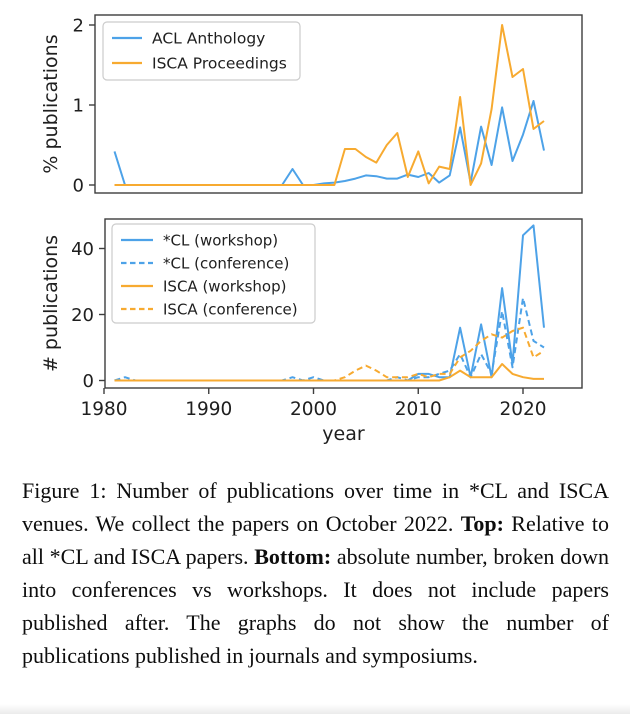  What do you see at coordinates (78, 26) in the screenshot?
I see `y-tick-label: 2` at bounding box center [78, 26].